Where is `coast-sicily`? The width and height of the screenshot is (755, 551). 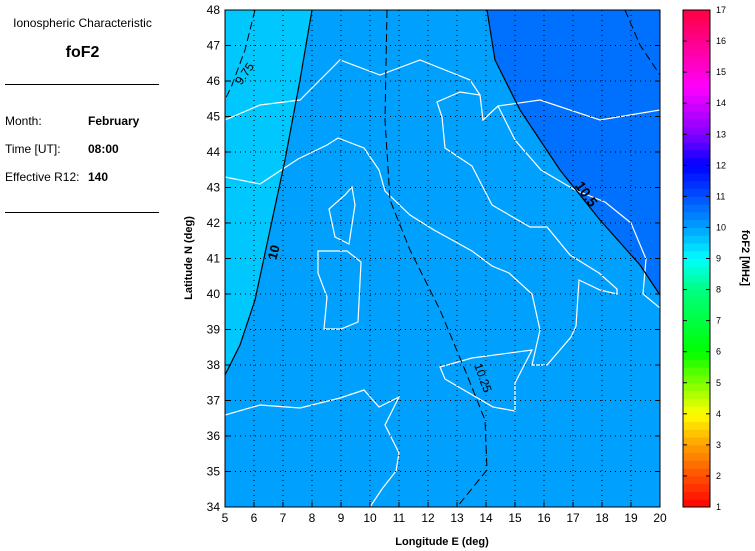
coast-sicily is located at coordinates (486, 380).